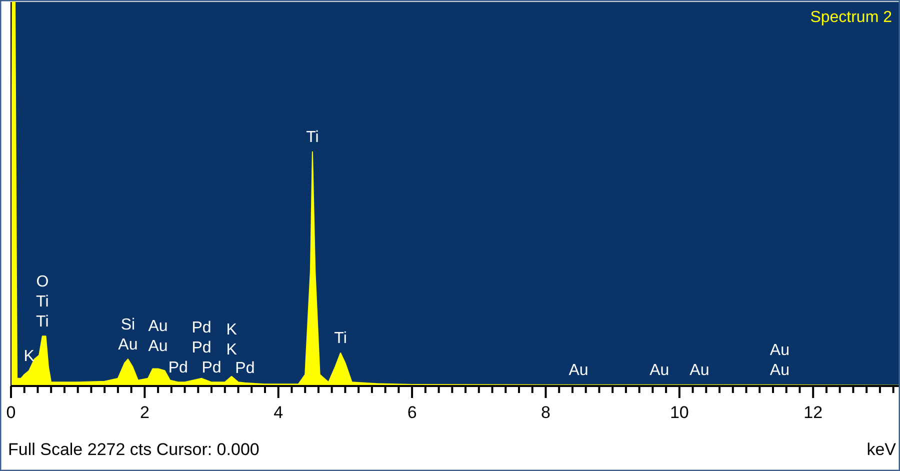  I want to click on x-axis-title: keV, so click(881, 449).